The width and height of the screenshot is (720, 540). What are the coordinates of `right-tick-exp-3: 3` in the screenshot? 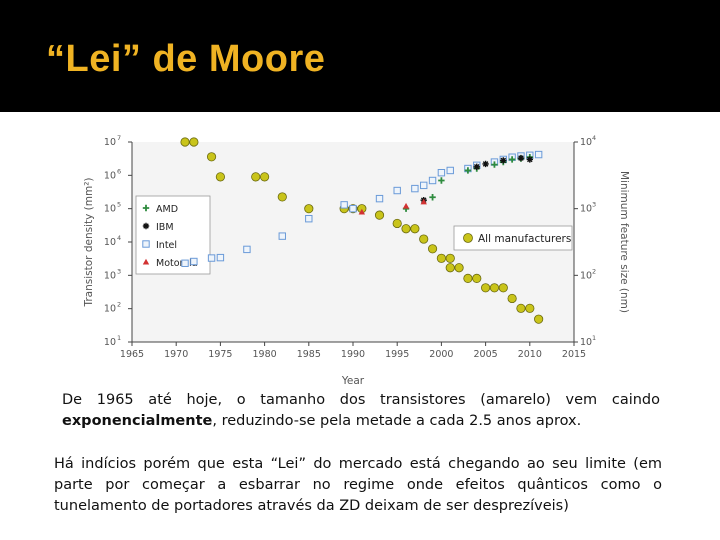 It's located at (594, 205).